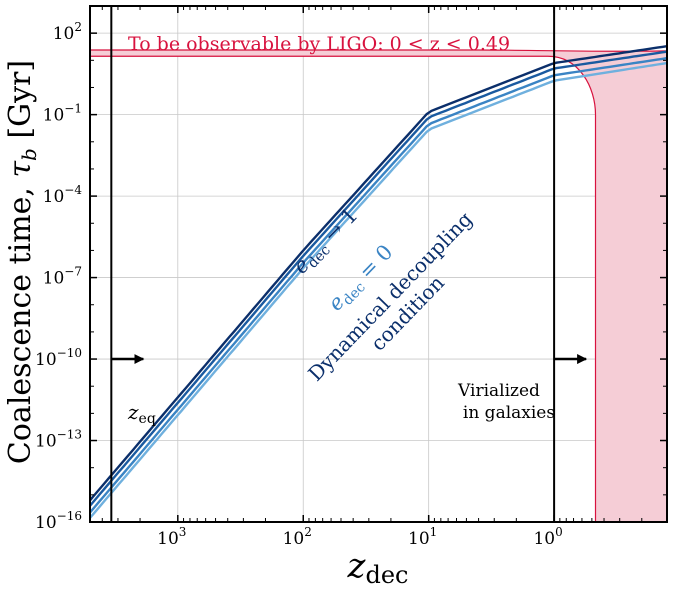  Describe the element at coordinates (171, 537) in the screenshot. I see `x-tick-label: 10³` at that location.